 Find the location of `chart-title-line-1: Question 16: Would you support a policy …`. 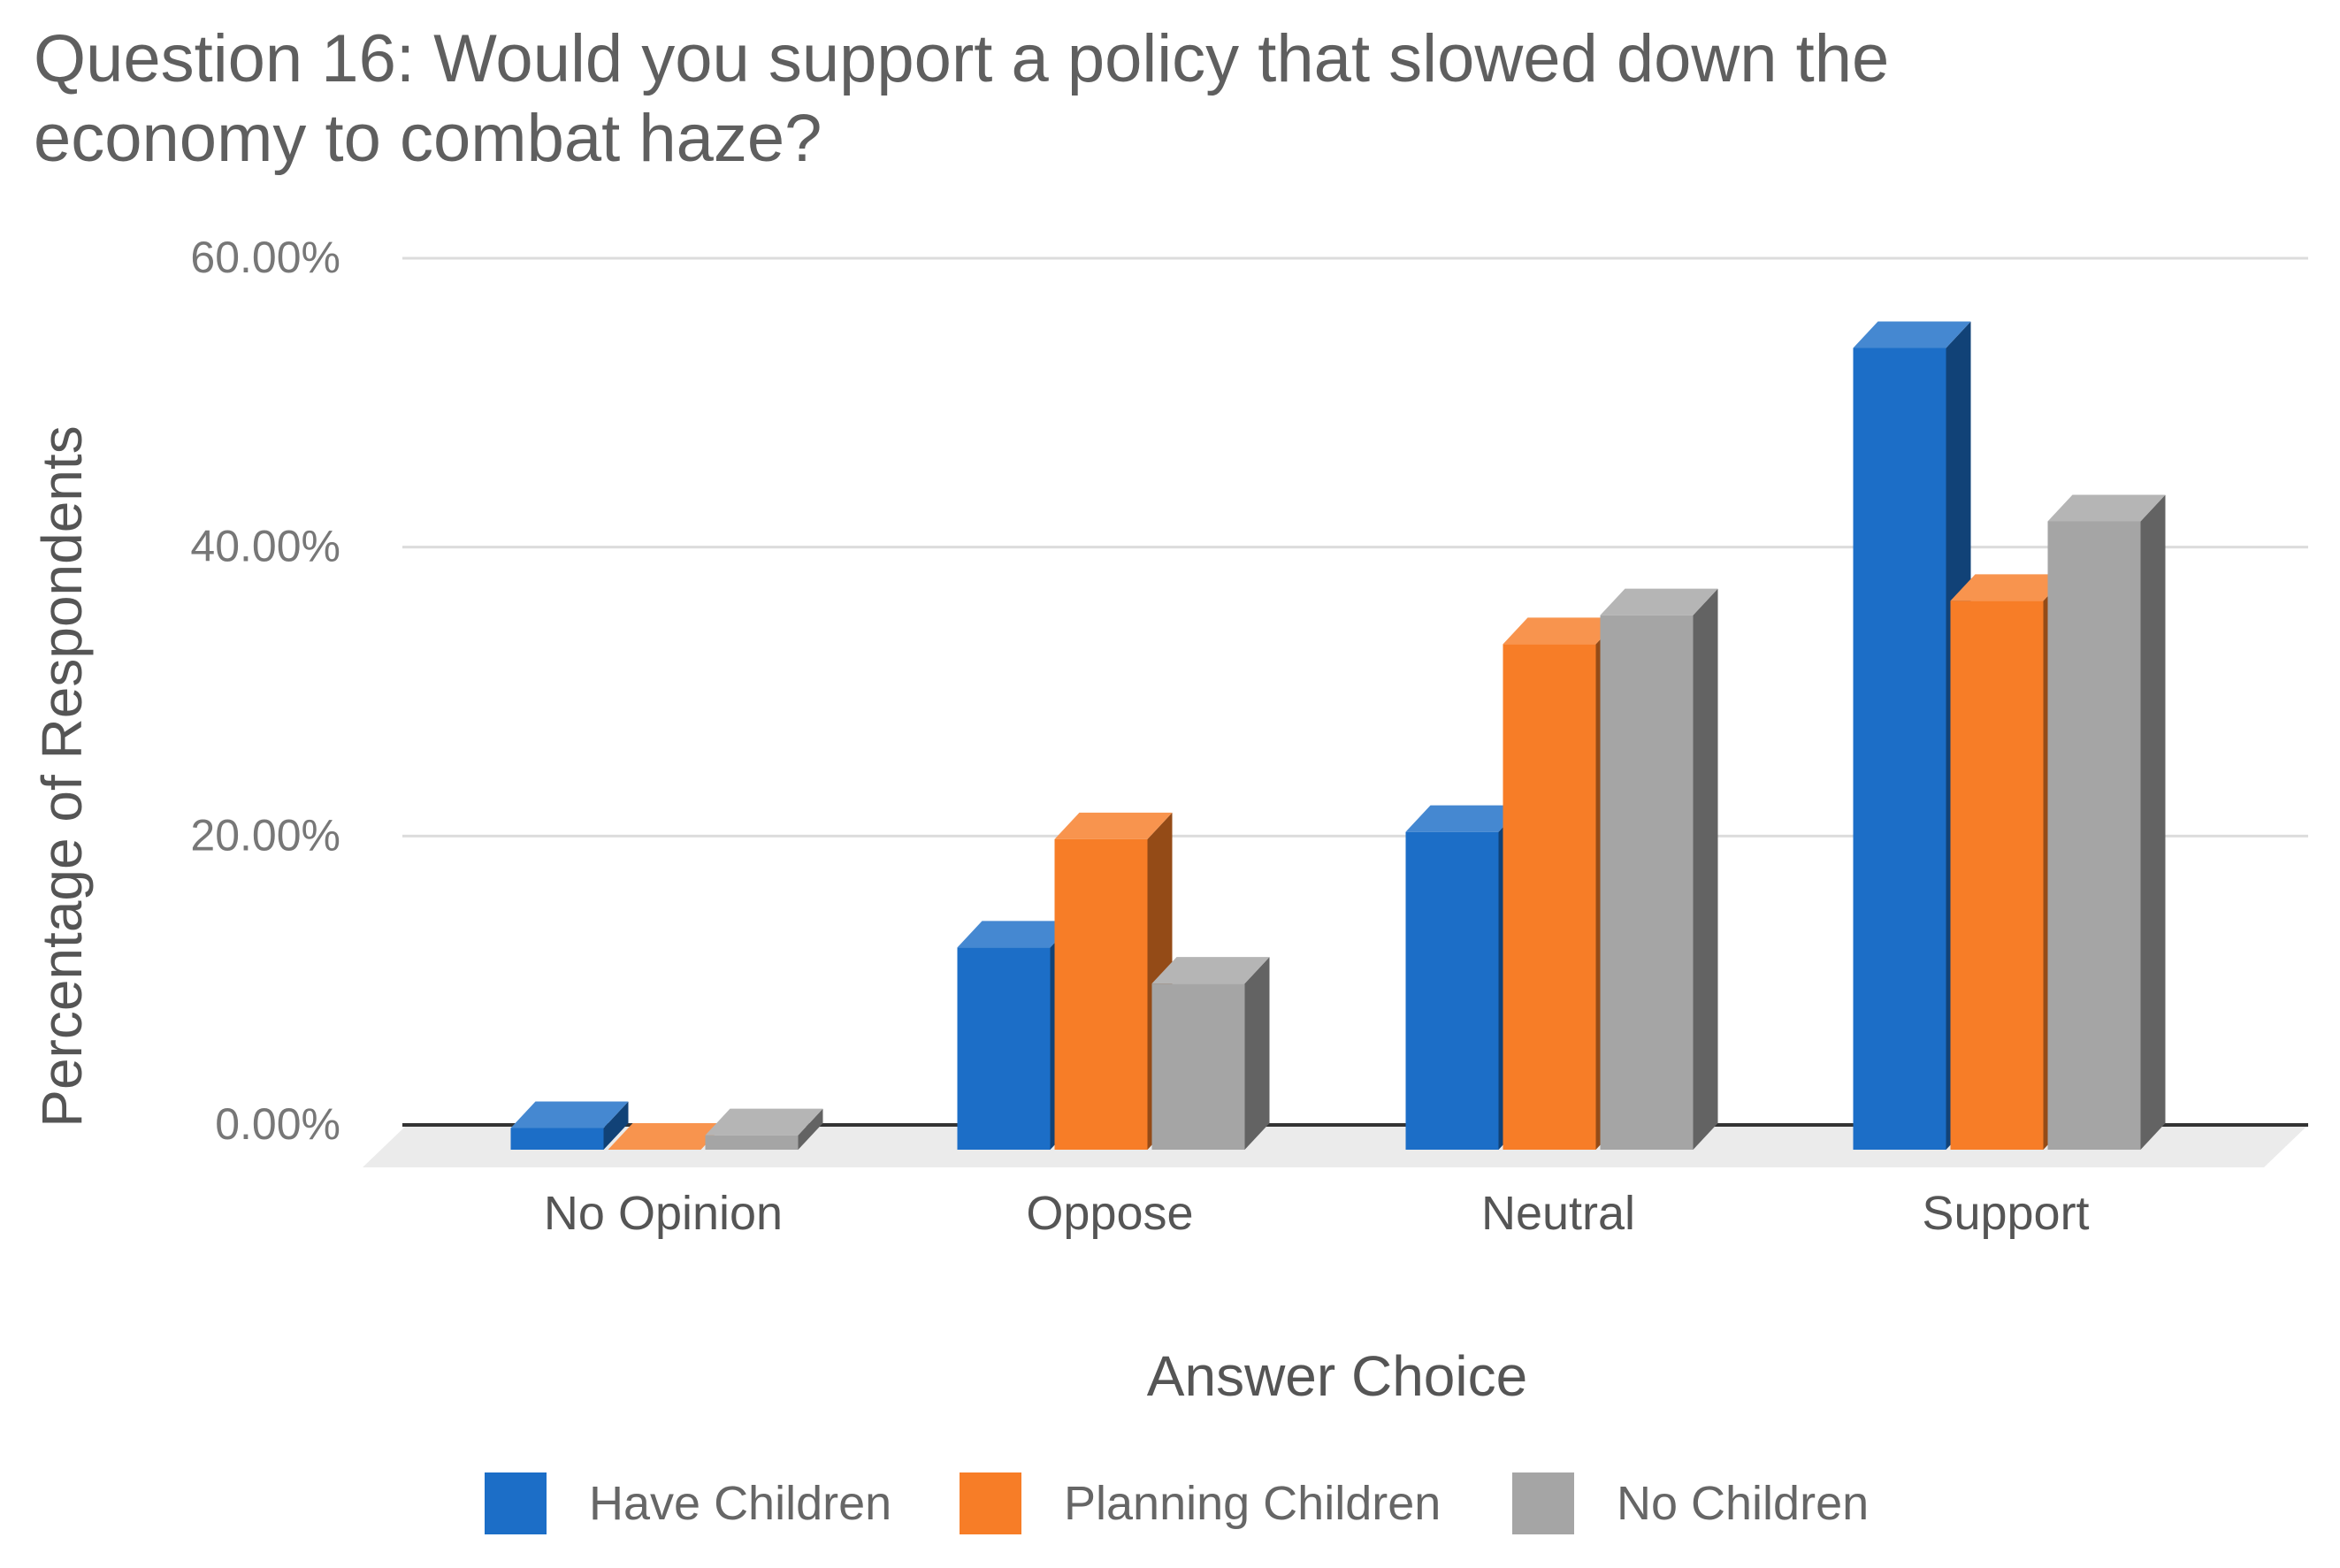

chart-title-line-1: Question 16: Would you support a policy … is located at coordinates (961, 58).